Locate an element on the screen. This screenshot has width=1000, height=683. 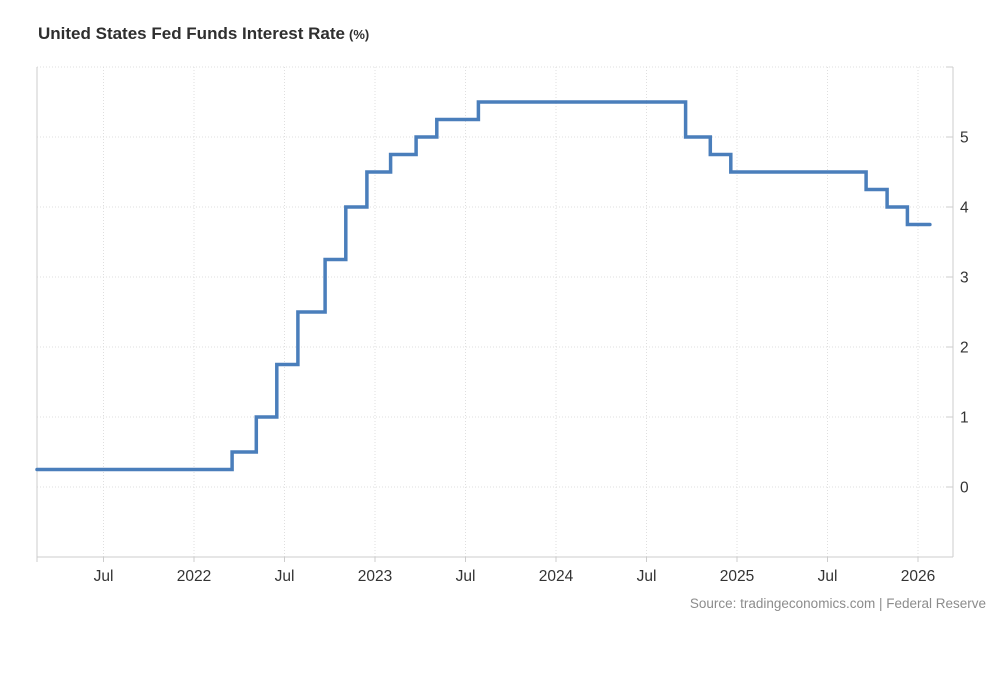
x-axis-label: 2022 is located at coordinates (194, 576).